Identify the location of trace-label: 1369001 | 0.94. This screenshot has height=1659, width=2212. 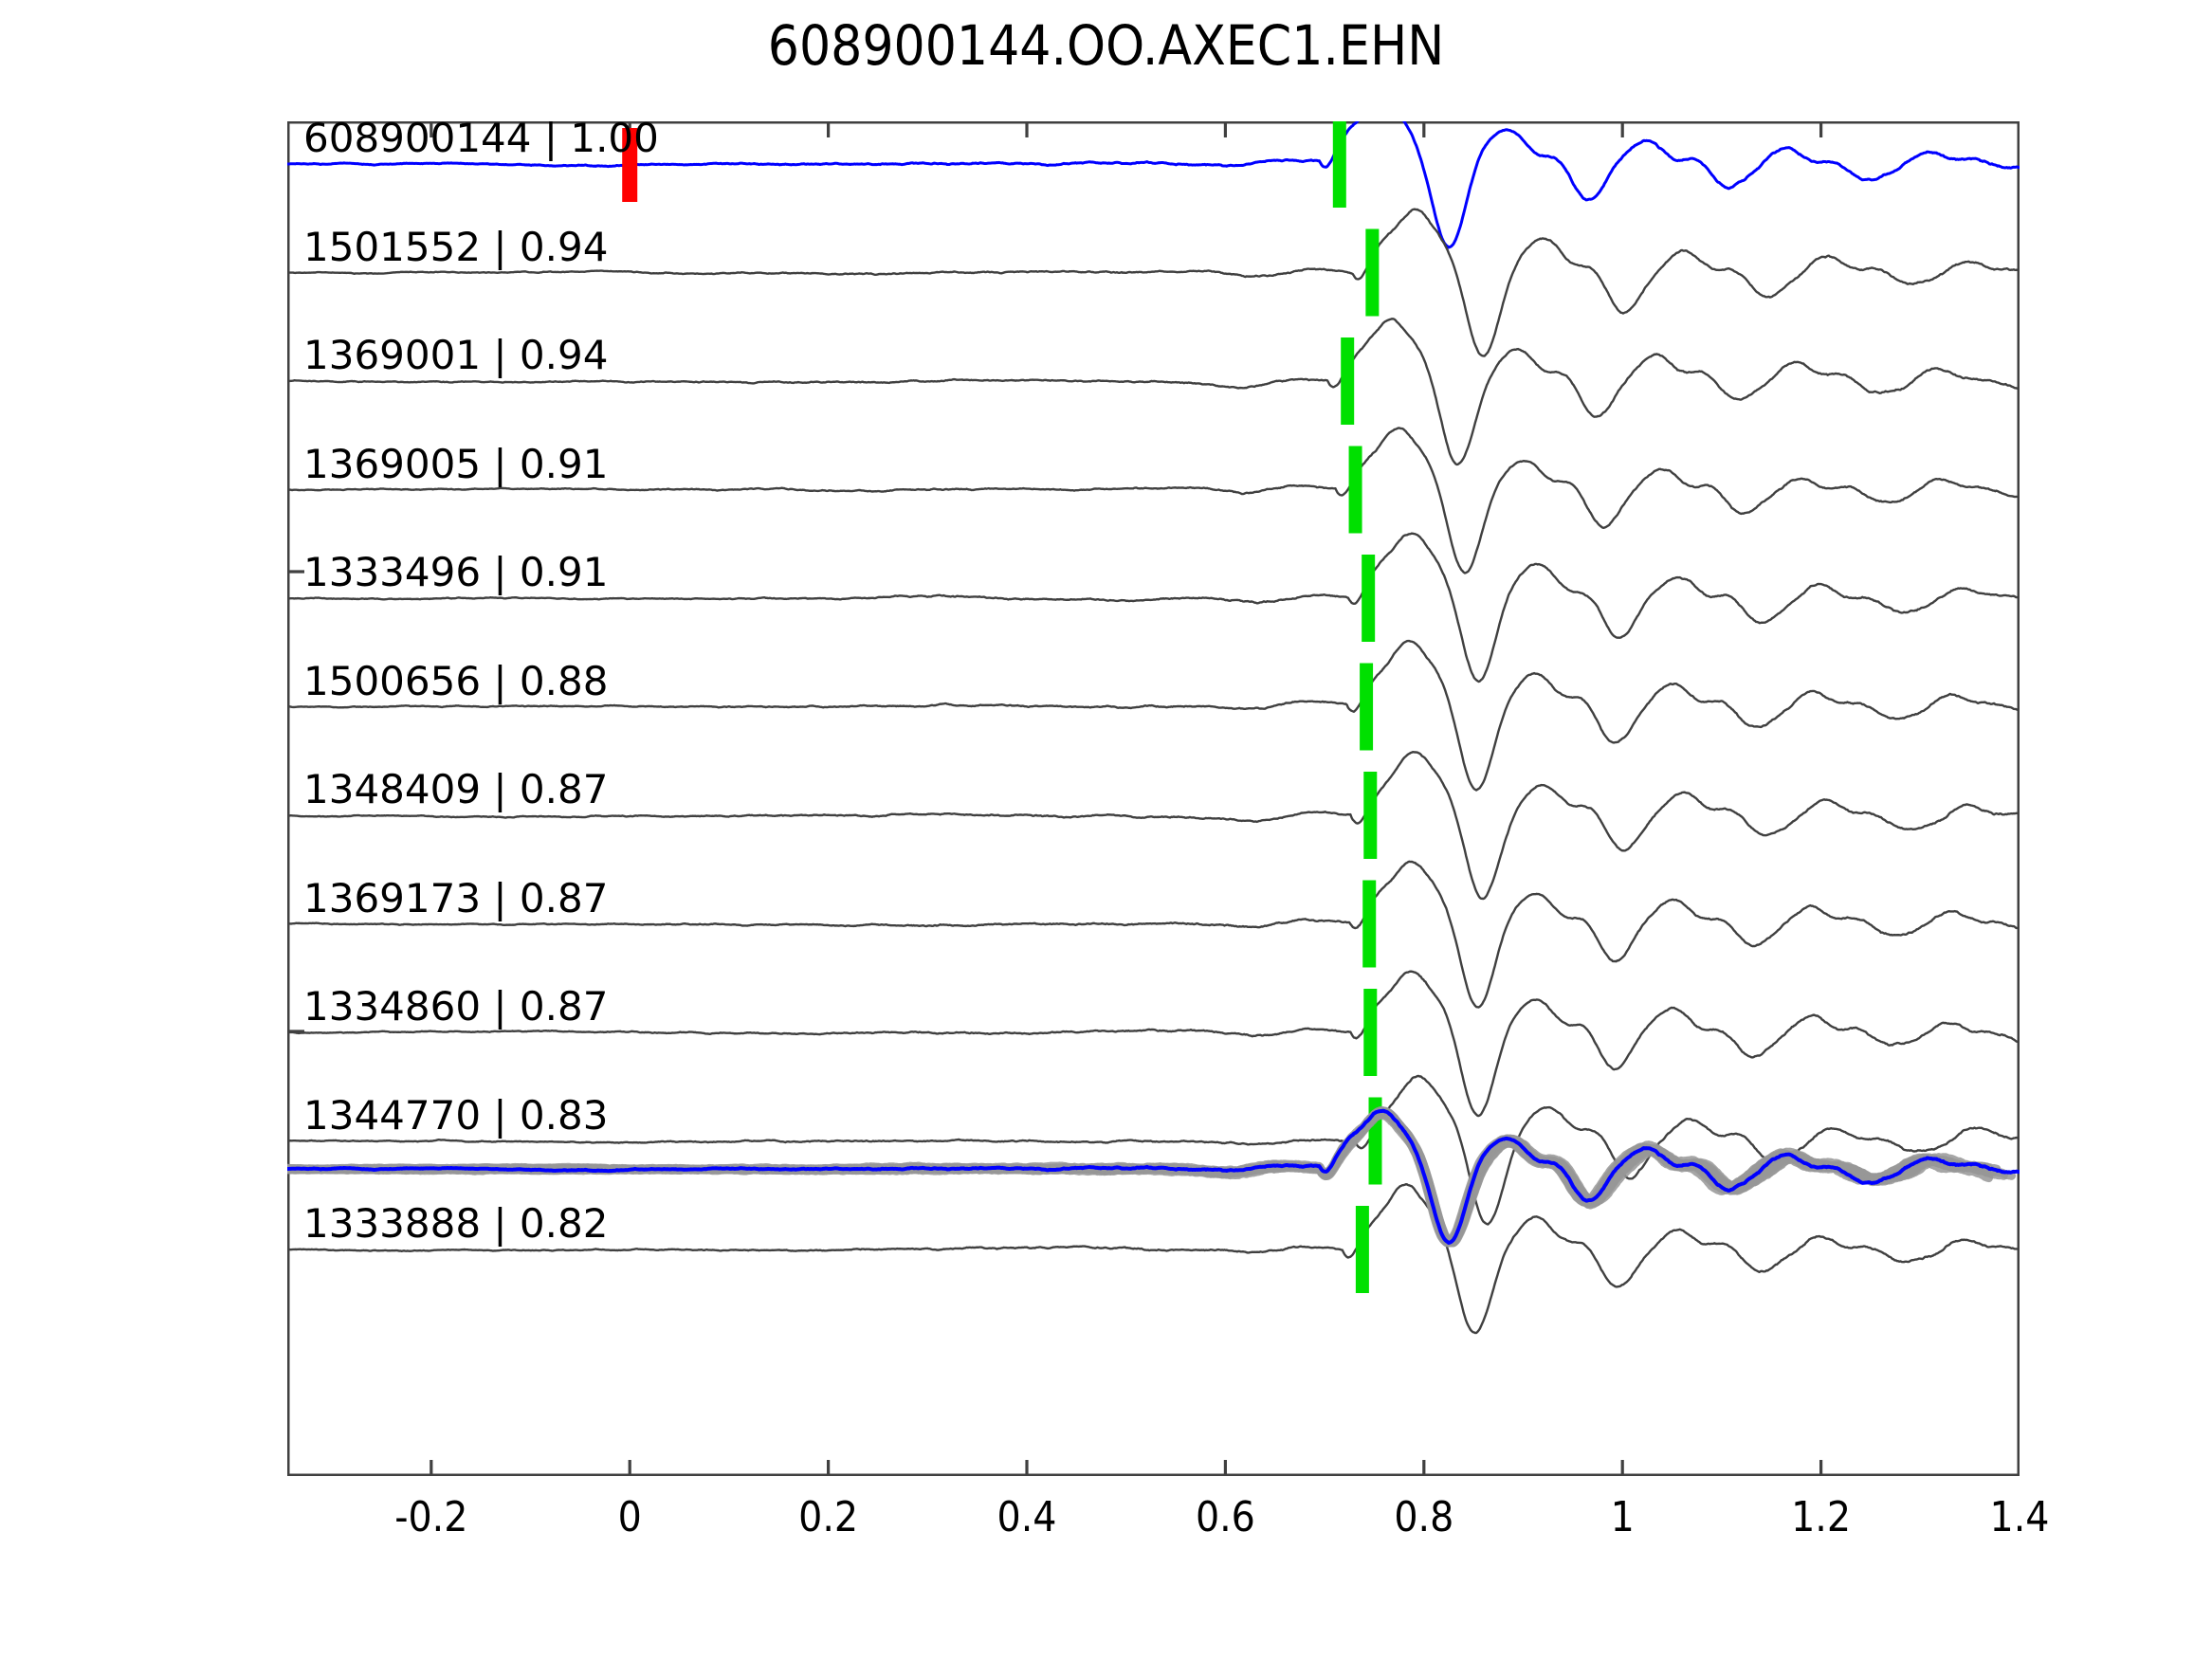
(456, 355).